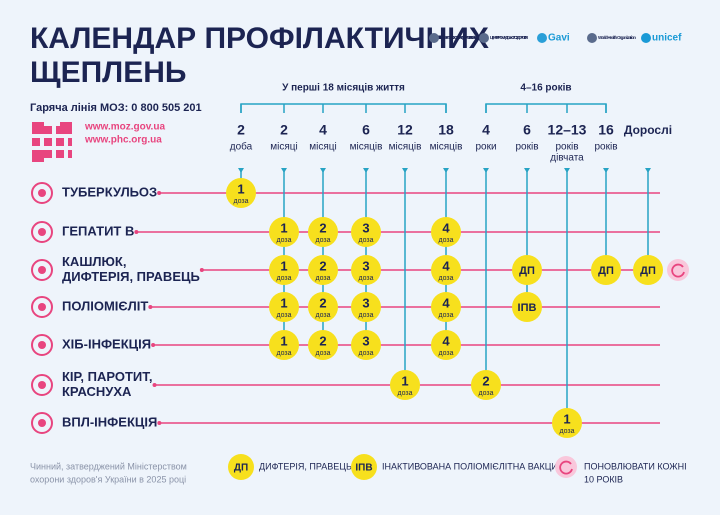 The height and width of the screenshot is (515, 720). I want to click on footnote: Чинний, затверджений Міністерством, so click(108, 466).